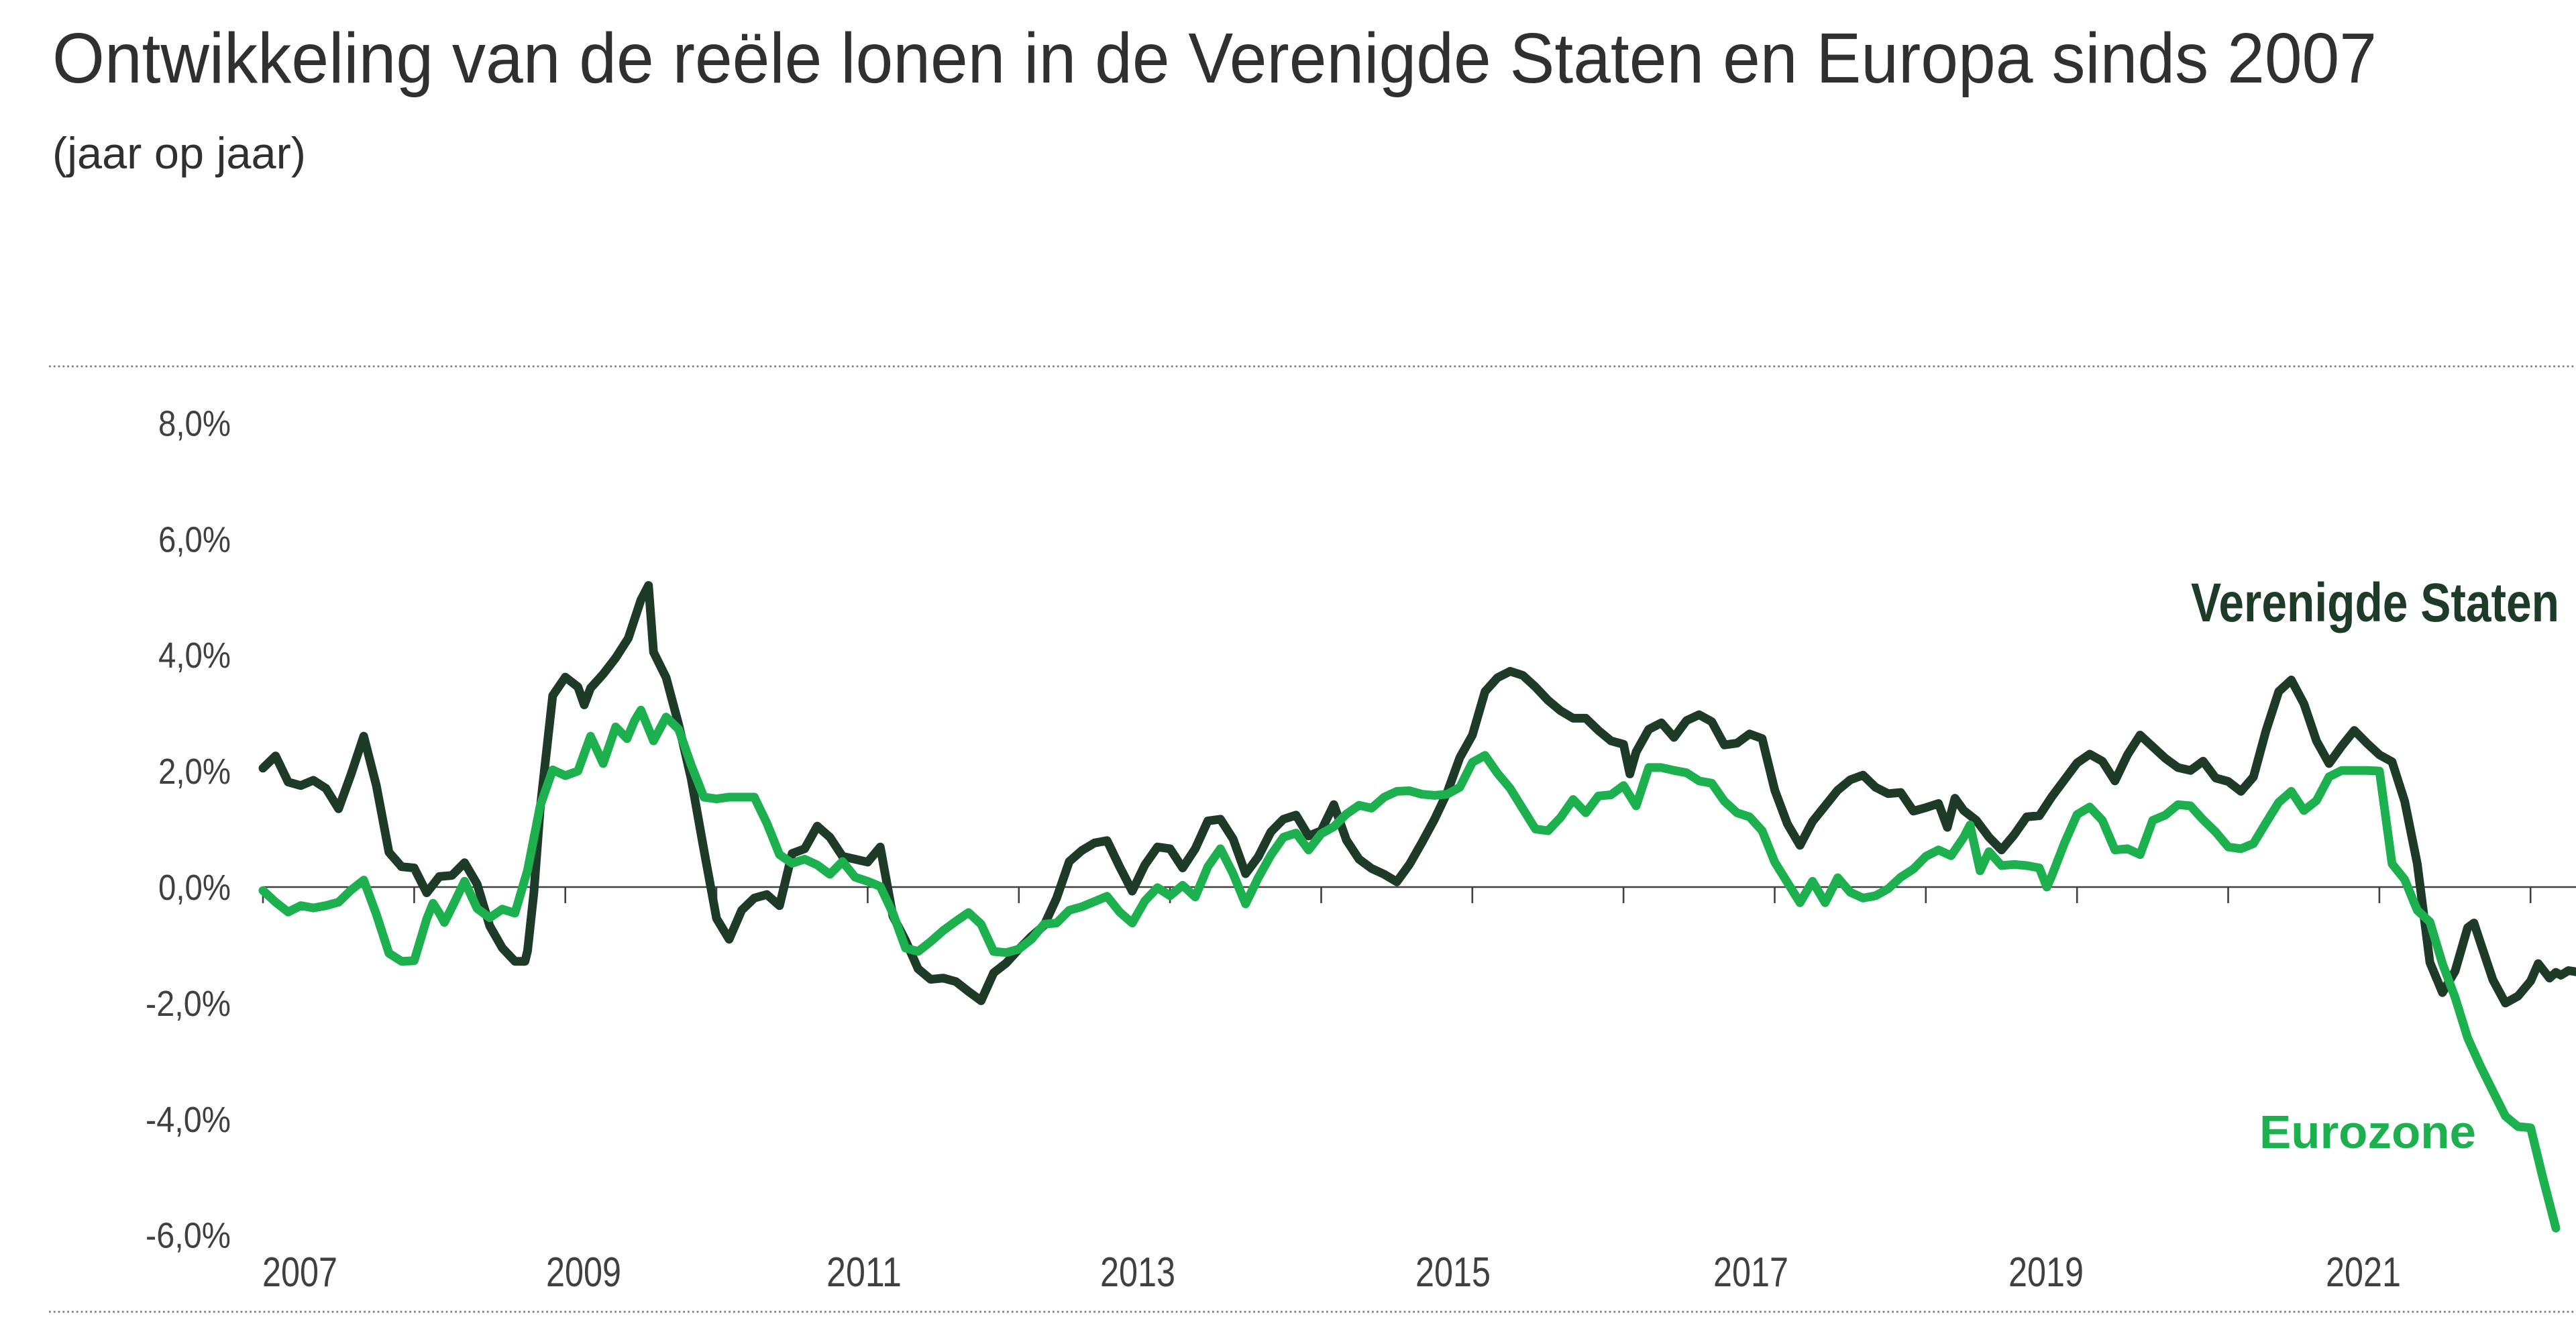  What do you see at coordinates (2046, 1273) in the screenshot?
I see `svg-text: 2019` at bounding box center [2046, 1273].